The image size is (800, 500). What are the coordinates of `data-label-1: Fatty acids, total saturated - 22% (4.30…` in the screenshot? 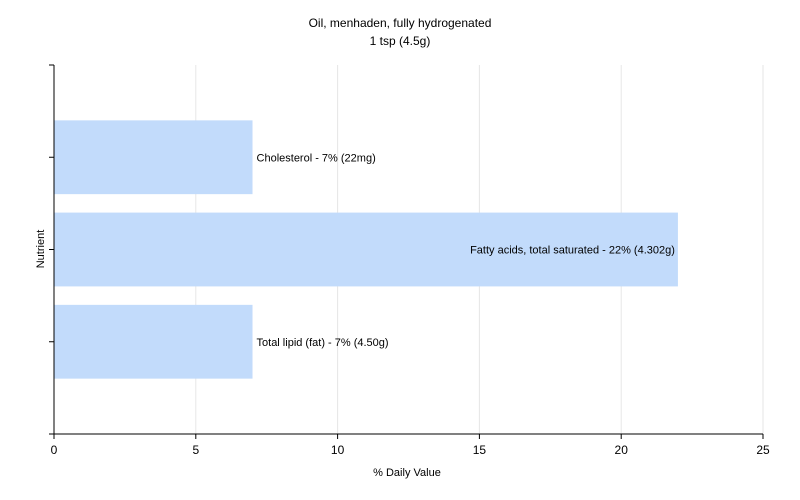 It's located at (572, 251).